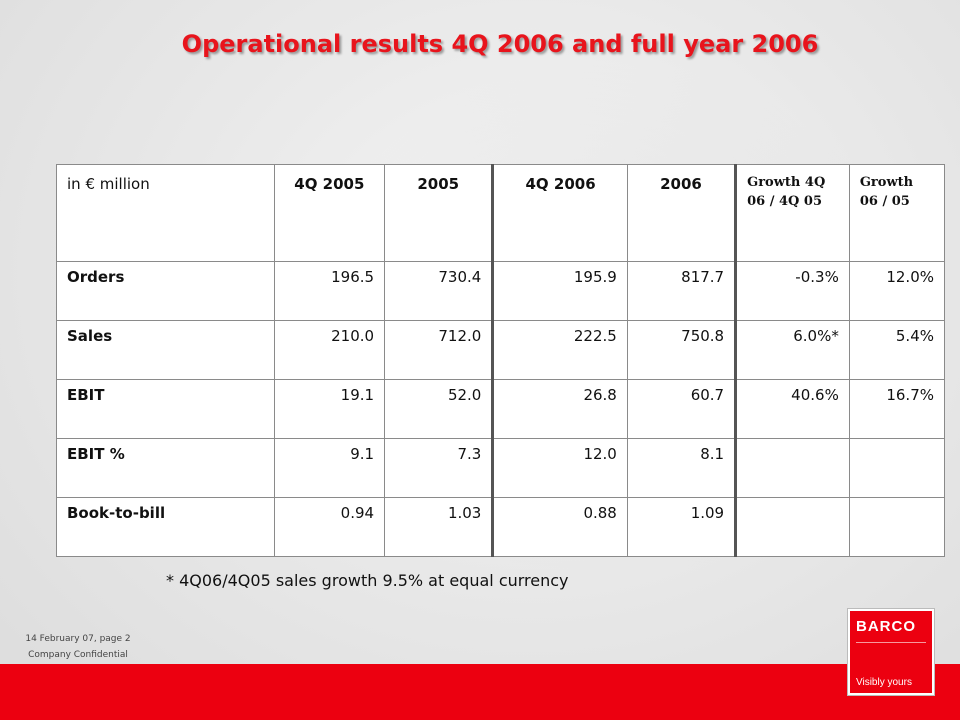 The height and width of the screenshot is (720, 960). I want to click on date-page-label: 14 February 07, page 2, so click(78, 639).